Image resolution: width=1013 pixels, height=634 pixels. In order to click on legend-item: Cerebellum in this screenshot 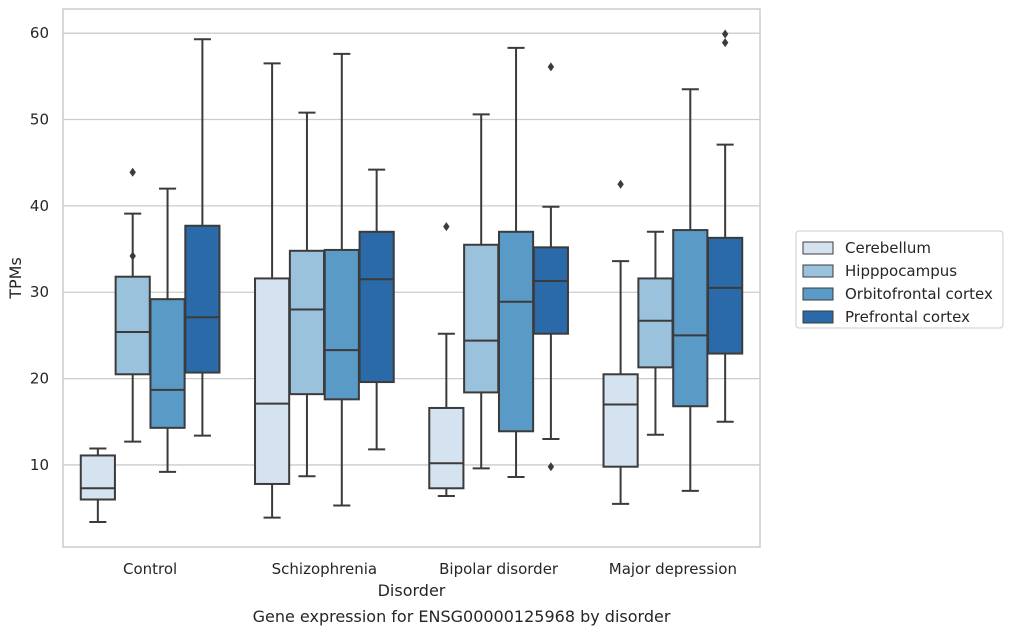, I will do `click(866, 248)`.